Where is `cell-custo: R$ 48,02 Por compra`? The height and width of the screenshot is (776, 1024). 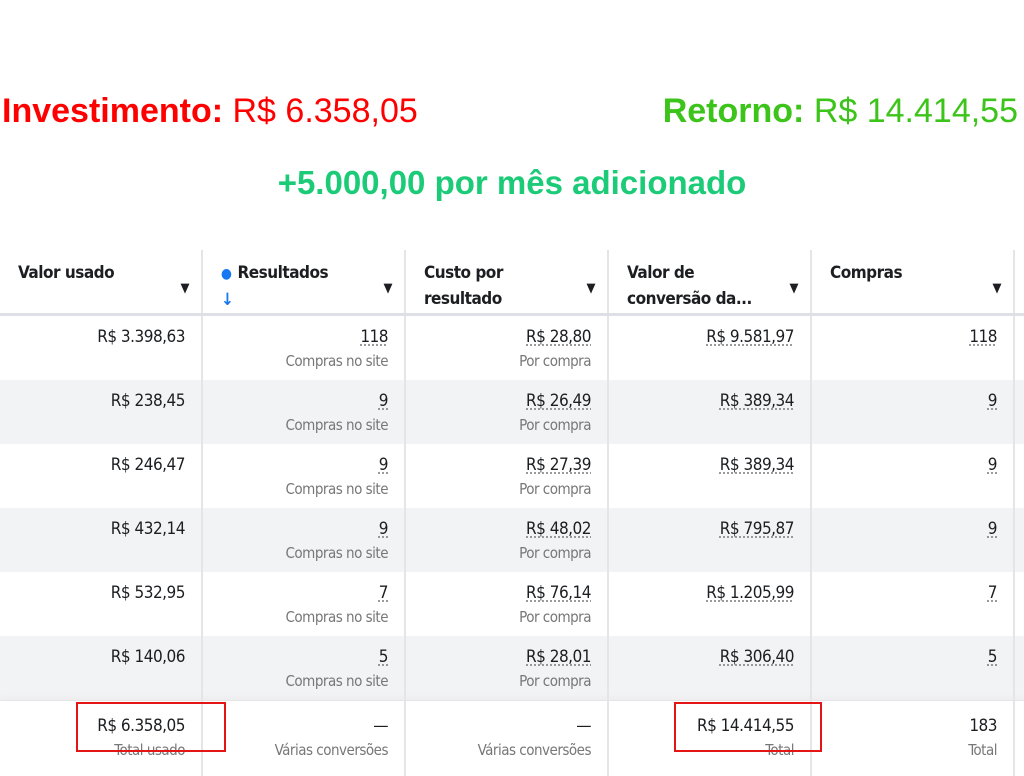 cell-custo: R$ 48,02 Por compra is located at coordinates (507, 540).